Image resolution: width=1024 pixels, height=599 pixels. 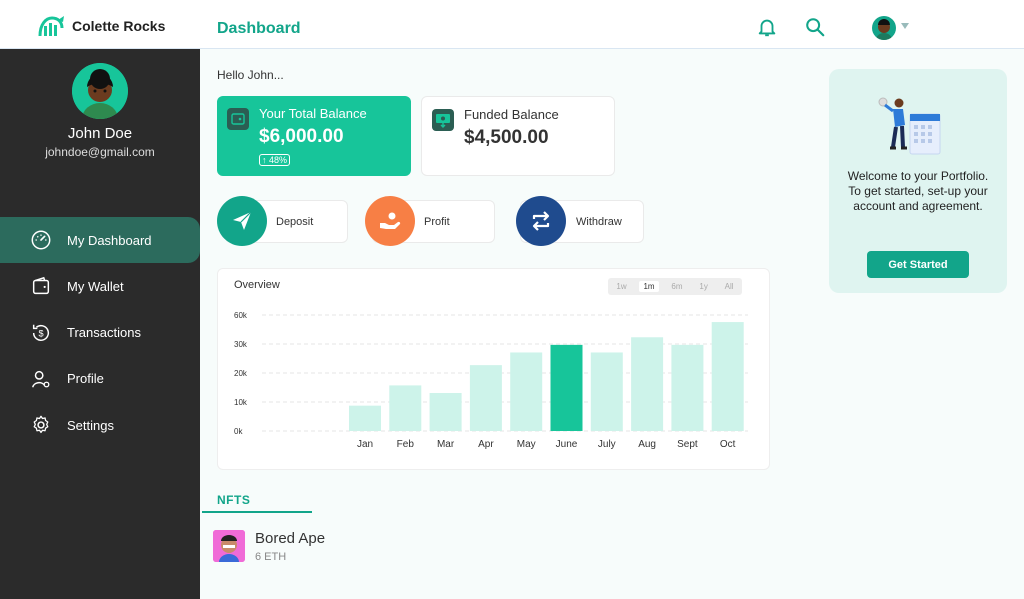 What do you see at coordinates (567, 444) in the screenshot?
I see `x-tick-label: June` at bounding box center [567, 444].